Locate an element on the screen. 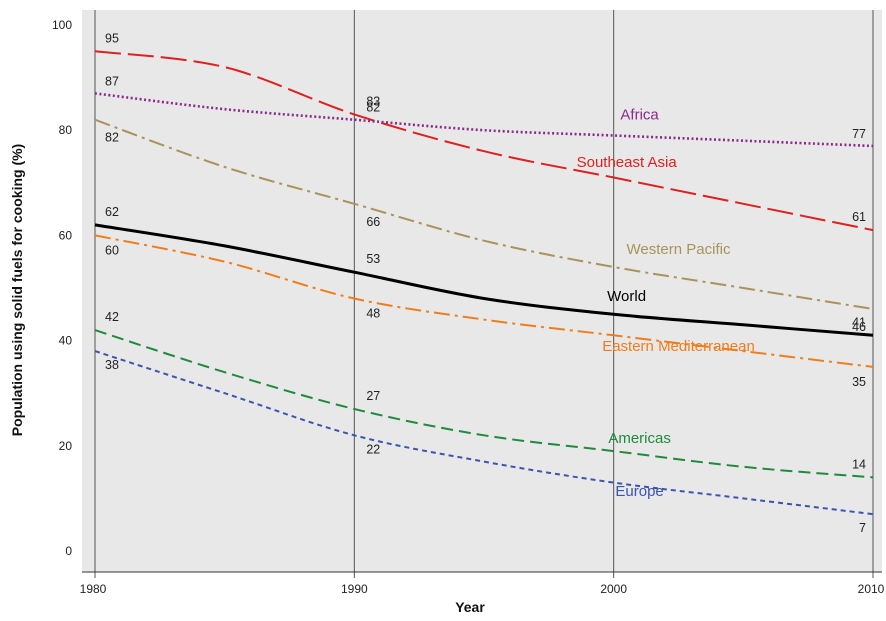 This screenshot has height=621, width=886. data-label-eastern-mediterranean: 60 is located at coordinates (112, 250).